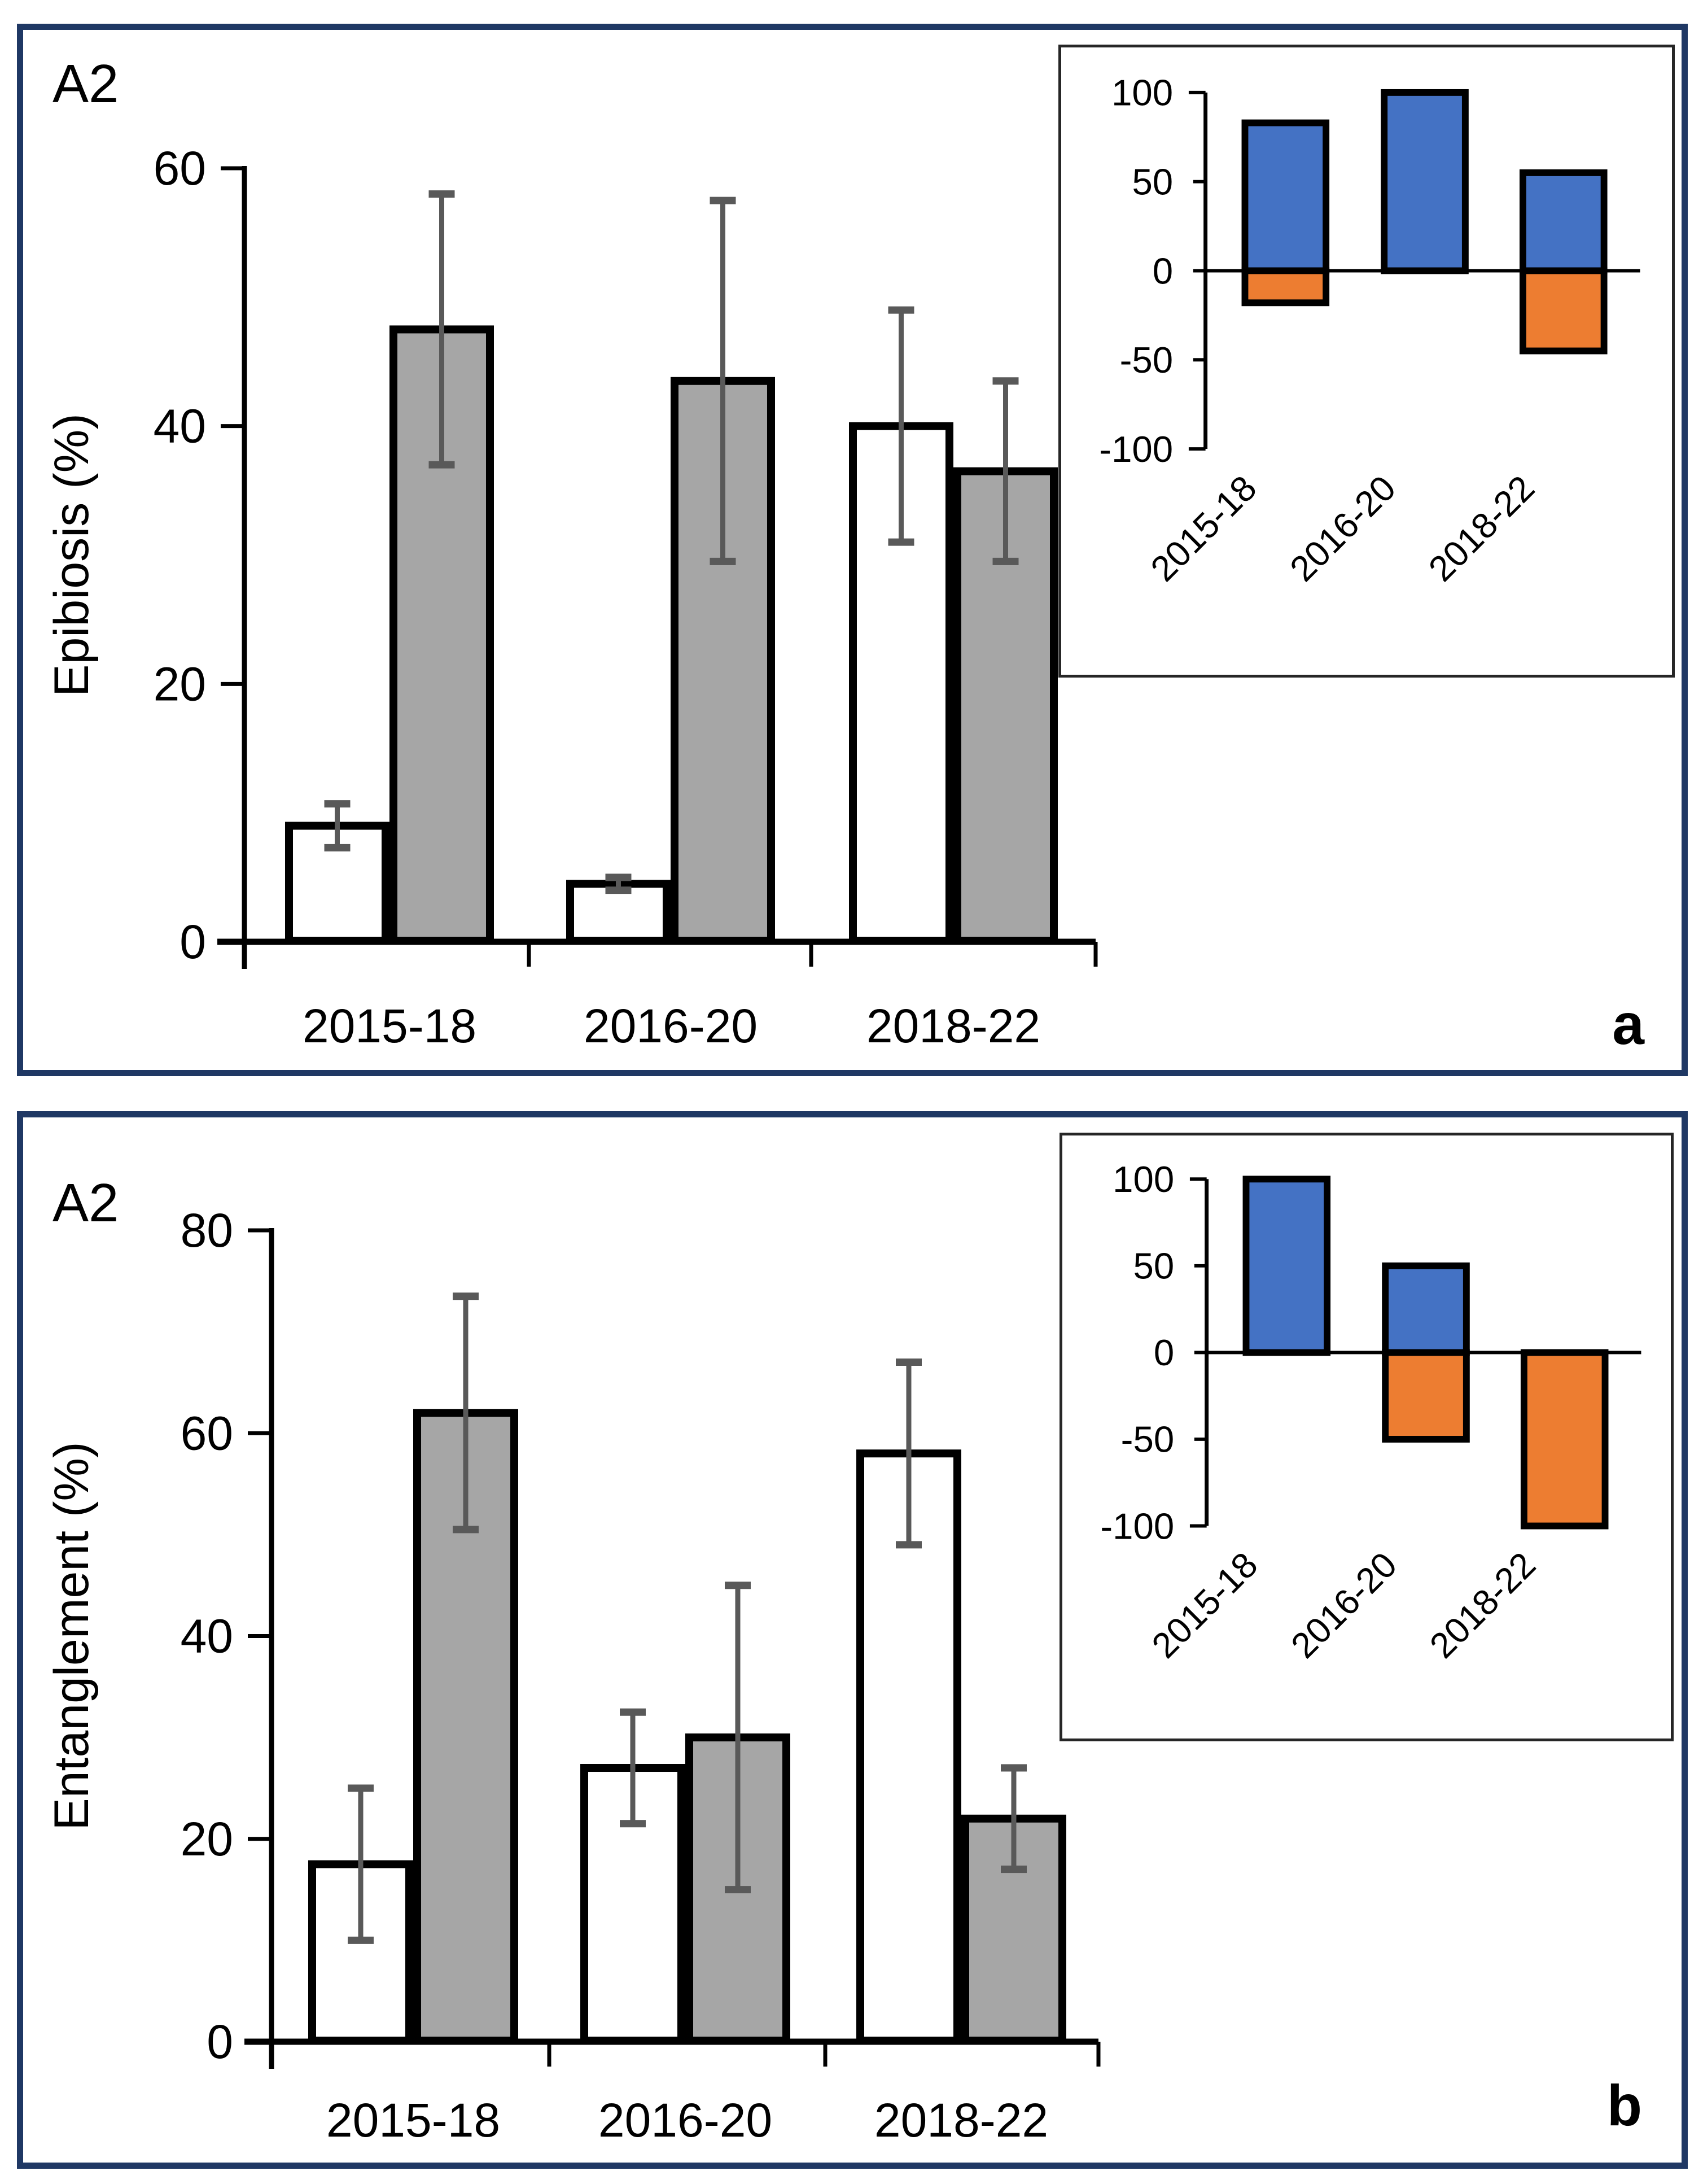 The height and width of the screenshot is (2184, 1703). What do you see at coordinates (1624, 2105) in the screenshot?
I see `panel-b-letter: b` at bounding box center [1624, 2105].